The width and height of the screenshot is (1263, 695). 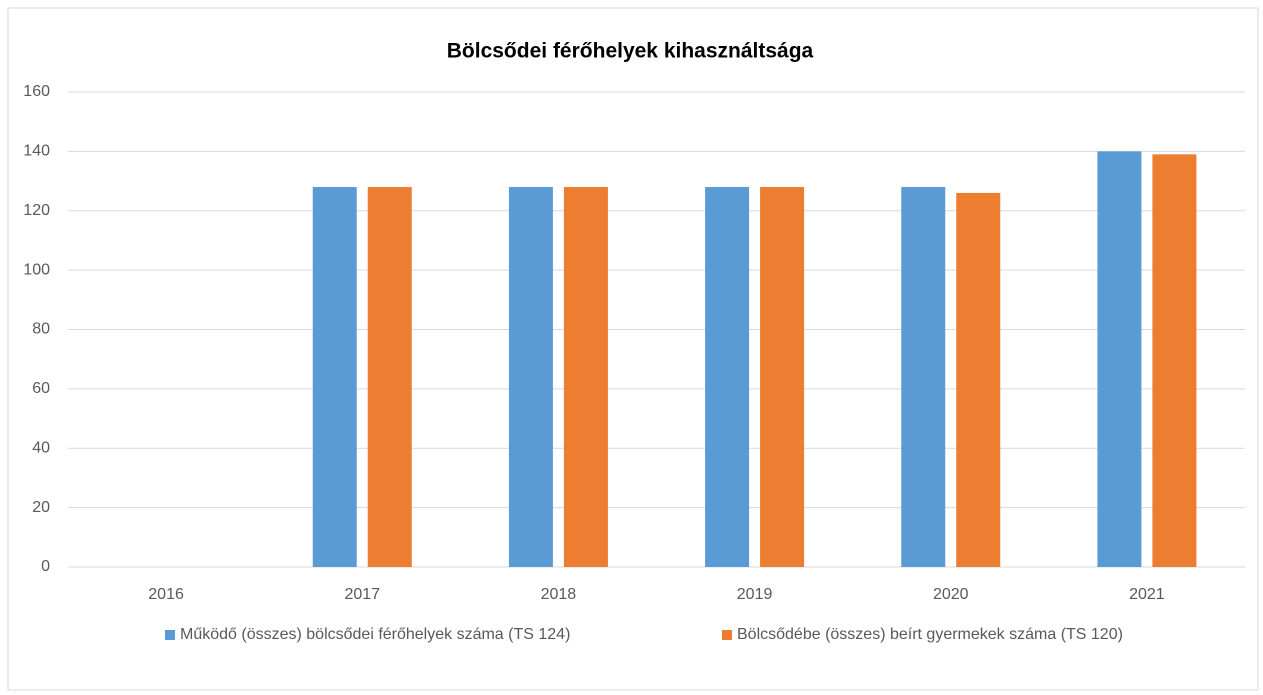 I want to click on y-tick-label: 120, so click(x=36, y=210).